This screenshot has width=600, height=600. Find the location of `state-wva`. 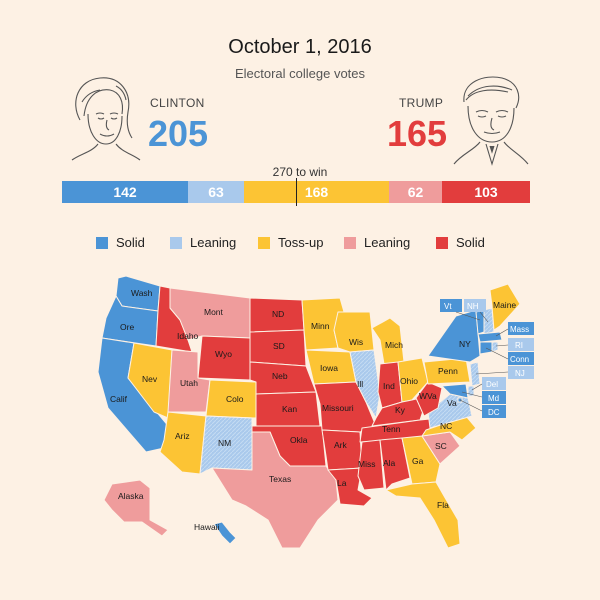

state-wva is located at coordinates (429, 399).